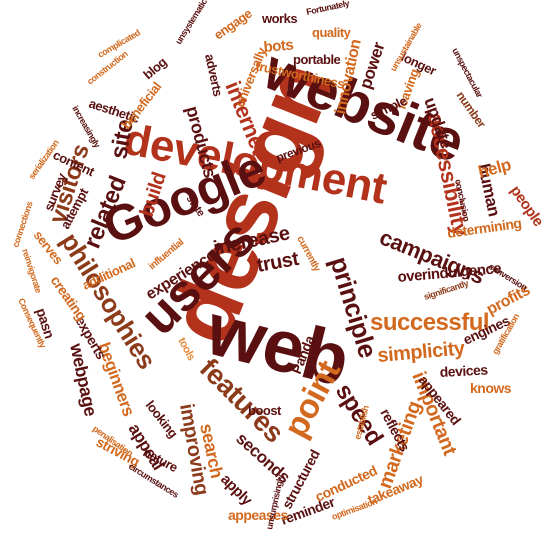  What do you see at coordinates (494, 168) in the screenshot?
I see `word-help: help` at bounding box center [494, 168].